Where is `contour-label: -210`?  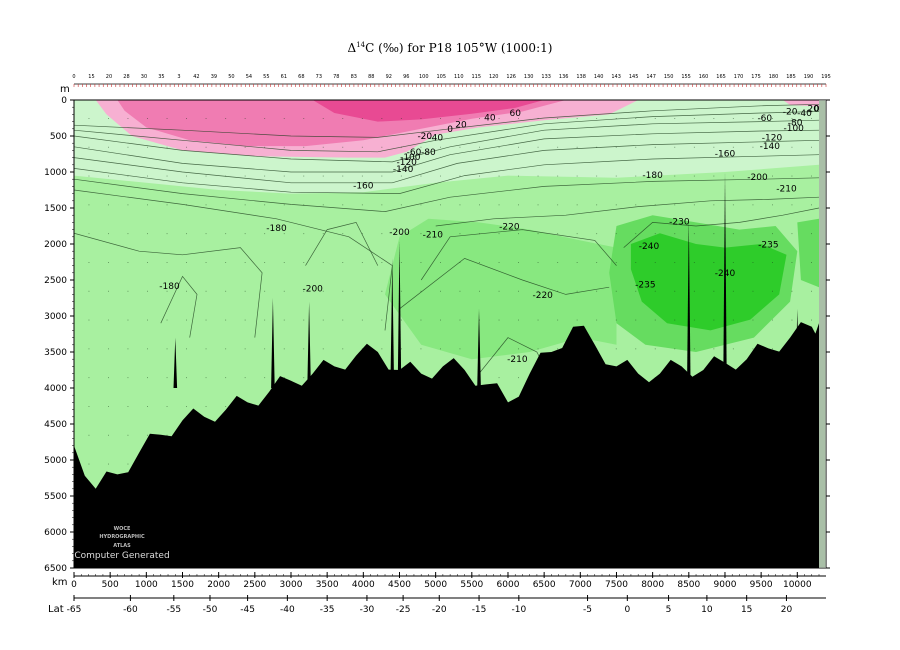 contour-label: -210 is located at coordinates (517, 360).